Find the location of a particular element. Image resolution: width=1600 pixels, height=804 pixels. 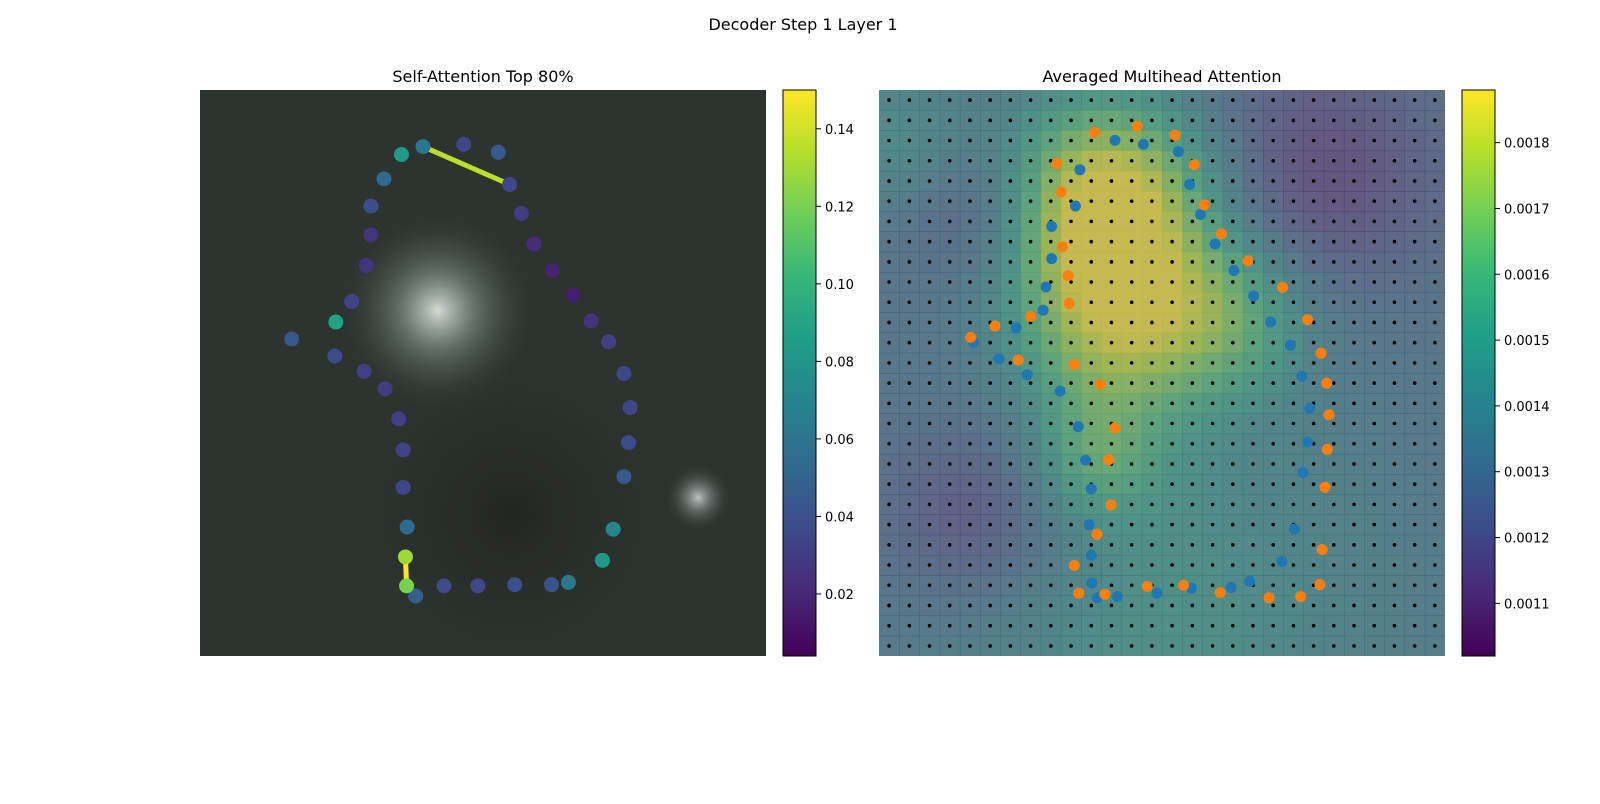

colorbar-tick-label: 0.0011 is located at coordinates (1527, 604).